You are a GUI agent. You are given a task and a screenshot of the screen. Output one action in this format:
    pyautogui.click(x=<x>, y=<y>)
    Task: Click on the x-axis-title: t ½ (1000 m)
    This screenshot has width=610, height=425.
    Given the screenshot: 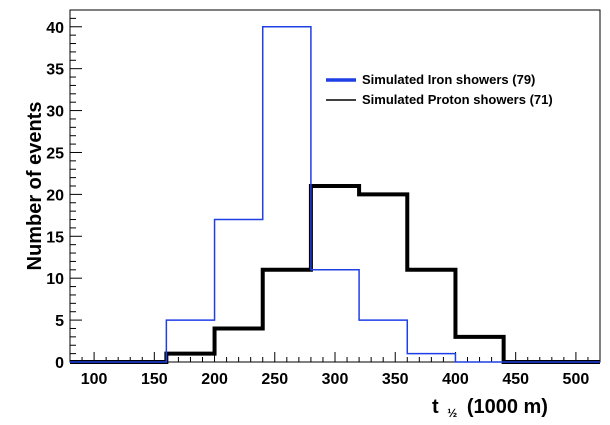 What is the action you would take?
    pyautogui.click(x=490, y=409)
    